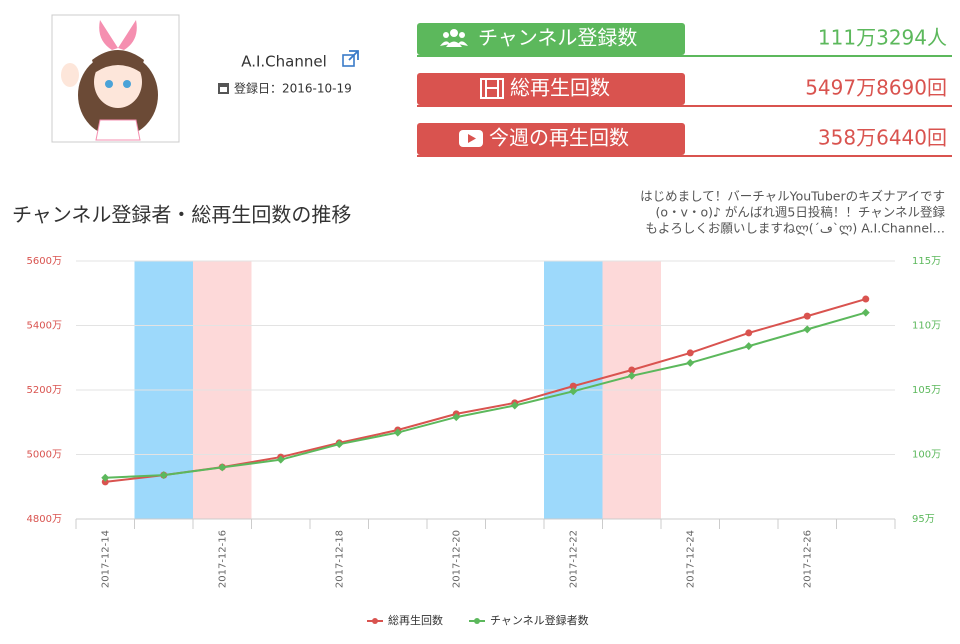 This screenshot has height=644, width=960. Describe the element at coordinates (339, 559) in the screenshot. I see `x-tick-label: 2017-12-18` at that location.